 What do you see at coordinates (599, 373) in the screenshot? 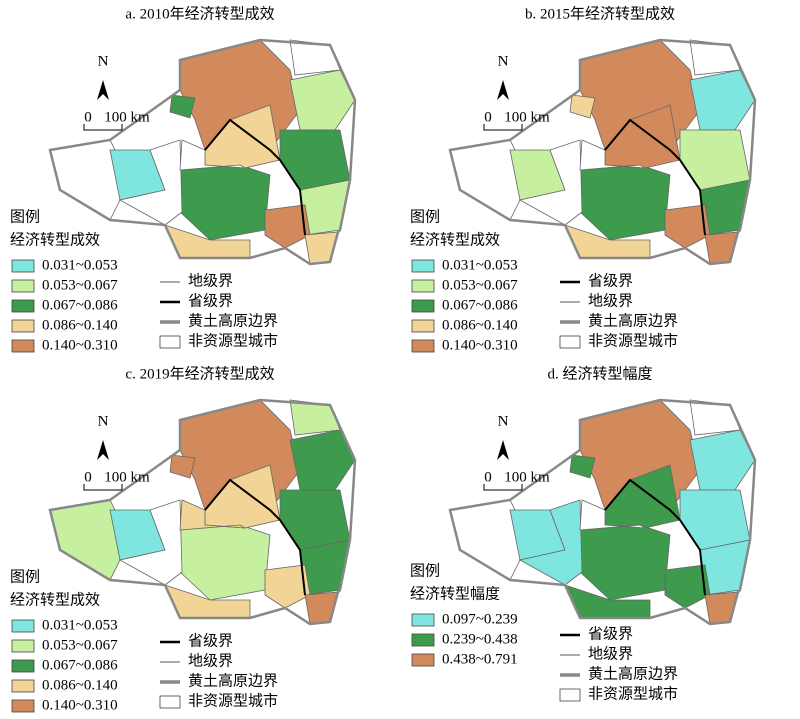
I see `panel-title: d. 经济转型幅度` at bounding box center [599, 373].